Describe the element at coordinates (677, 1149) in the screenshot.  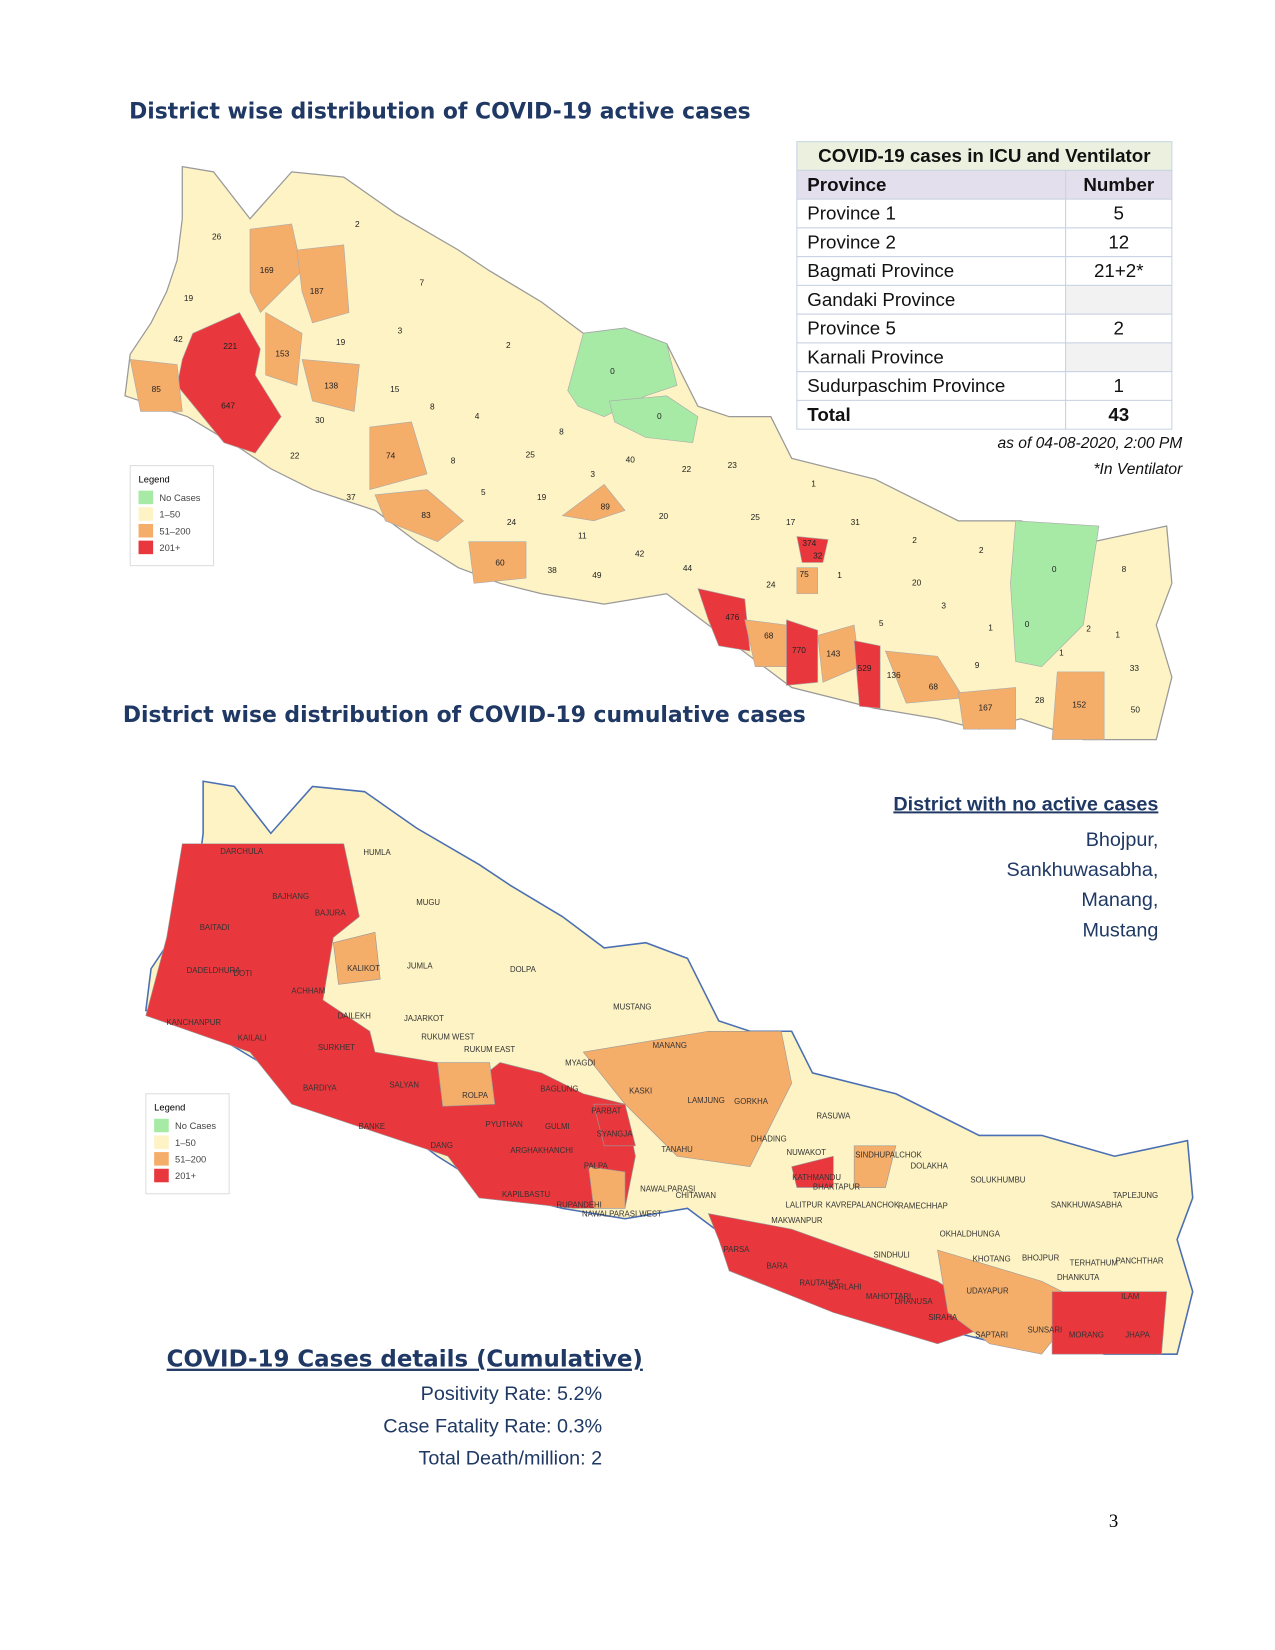
I see `district-name: TANAHU` at that location.